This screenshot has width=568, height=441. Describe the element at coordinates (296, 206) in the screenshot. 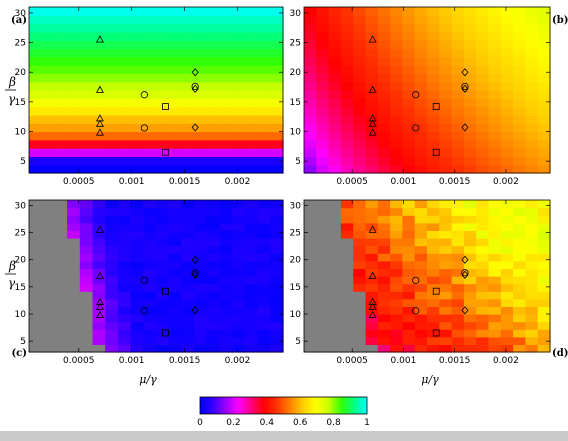

I see `y-tick-label: 30` at that location.